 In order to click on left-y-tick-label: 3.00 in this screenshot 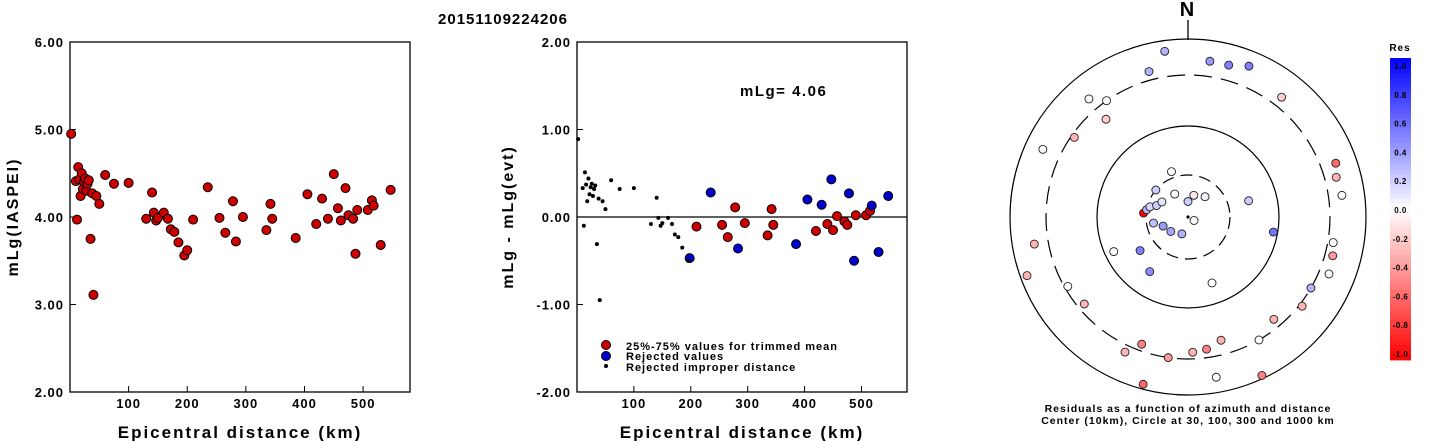, I will do `click(49, 305)`.